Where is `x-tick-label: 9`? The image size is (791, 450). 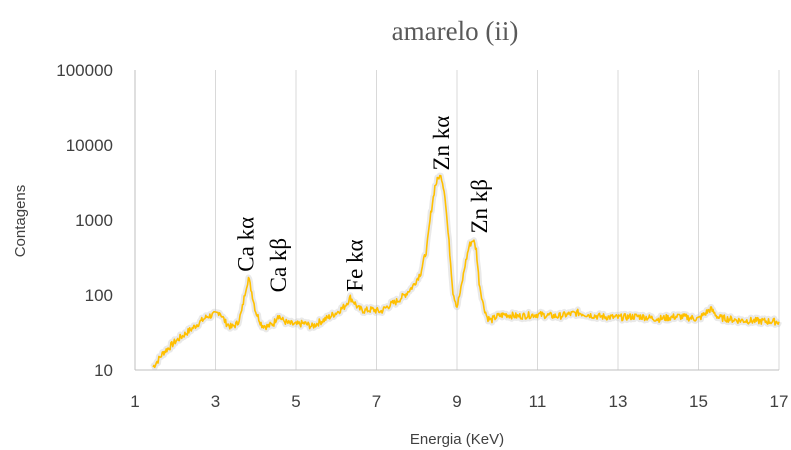
x-tick-label: 9 is located at coordinates (456, 401).